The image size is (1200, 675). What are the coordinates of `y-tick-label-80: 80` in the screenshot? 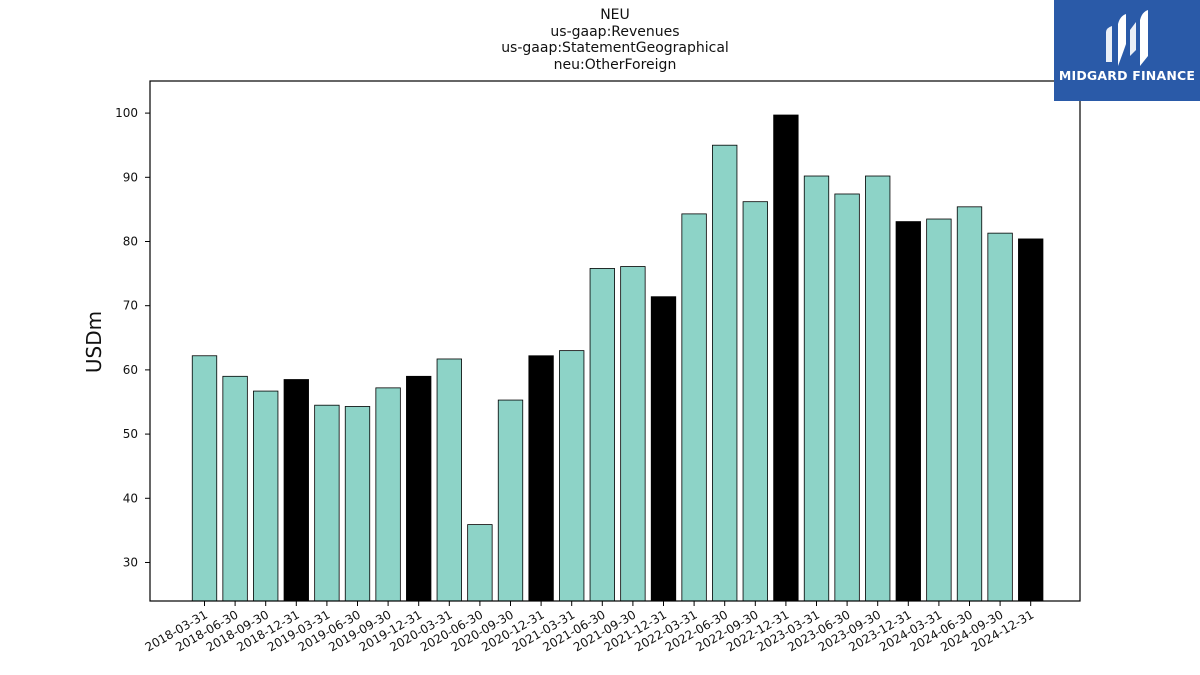 It's located at (130, 241).